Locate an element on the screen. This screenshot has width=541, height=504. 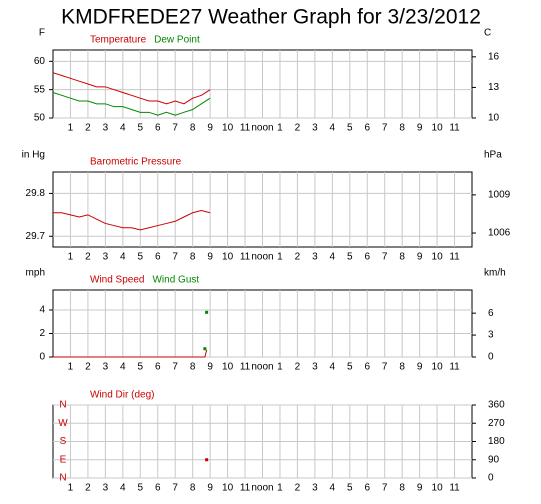
y2-tick-label: 16 is located at coordinates (494, 56).